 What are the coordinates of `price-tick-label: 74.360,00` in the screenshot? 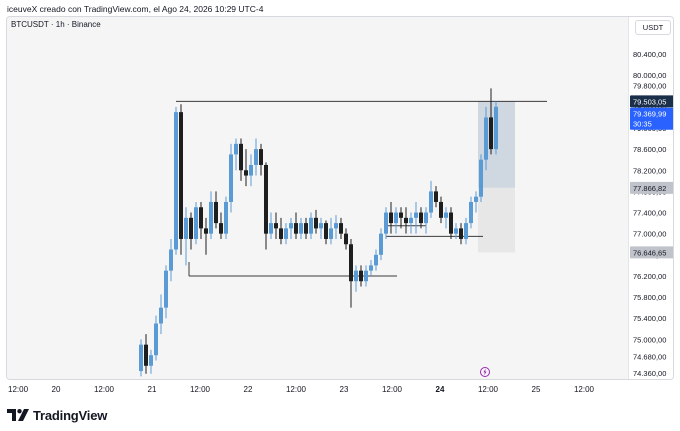 It's located at (649, 373).